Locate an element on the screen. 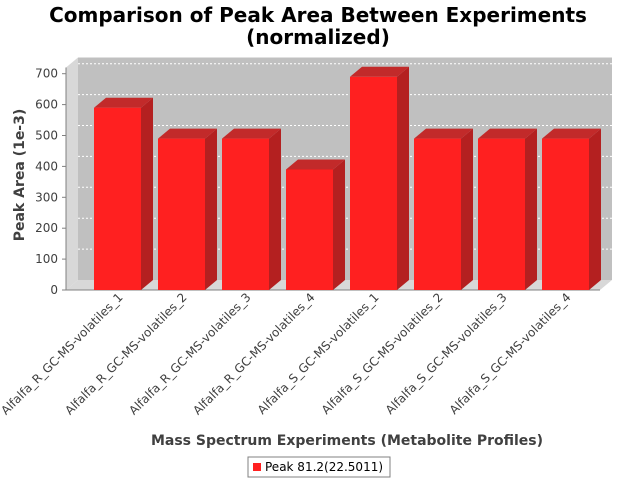 The height and width of the screenshot is (480, 640). legend-box is located at coordinates (319, 467).